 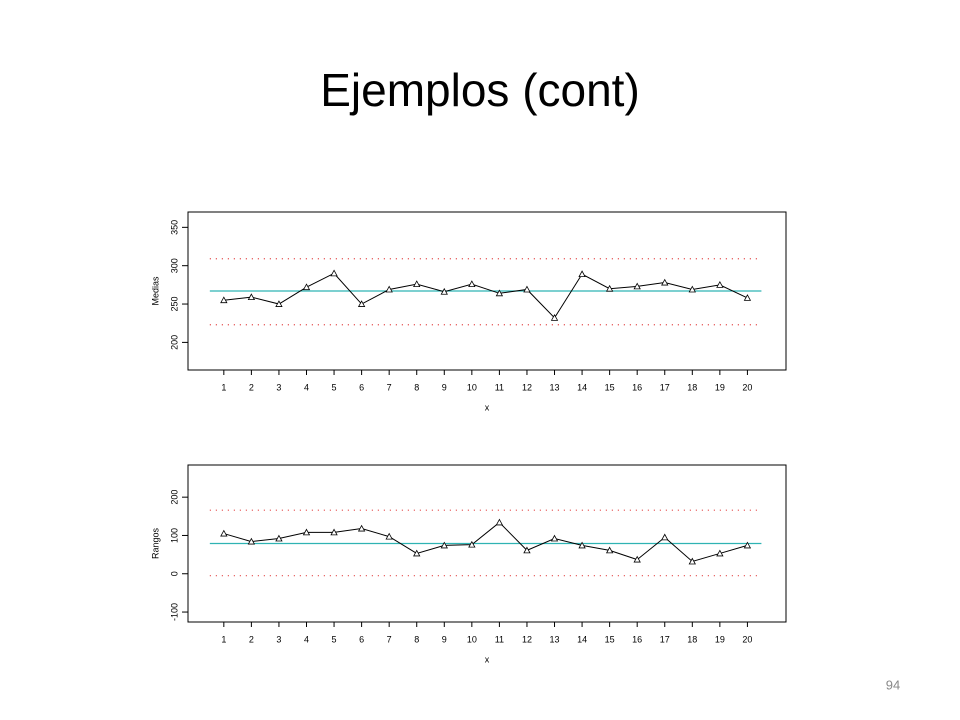 What do you see at coordinates (480, 90) in the screenshot?
I see `slide-title: Ejemplos (cont)` at bounding box center [480, 90].